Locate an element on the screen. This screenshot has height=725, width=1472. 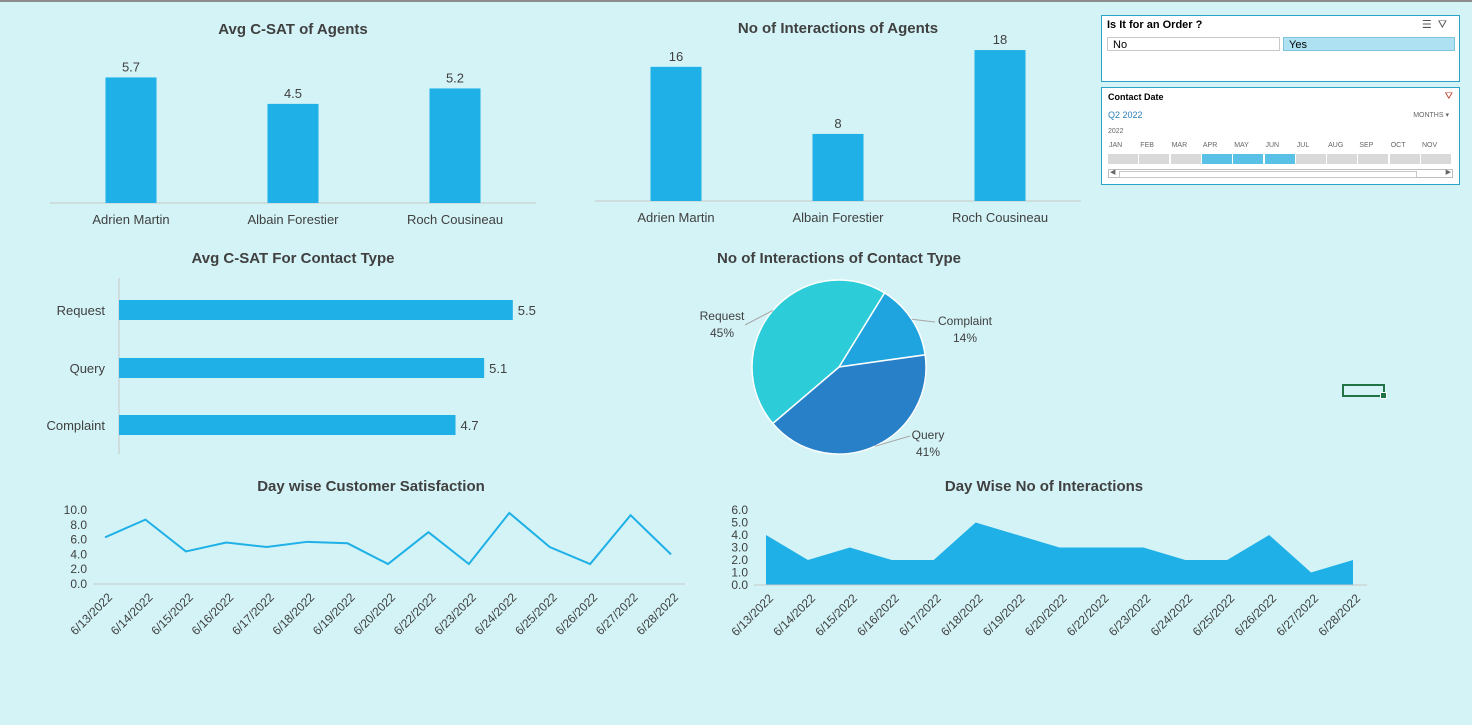
area-series is located at coordinates (1059, 553).